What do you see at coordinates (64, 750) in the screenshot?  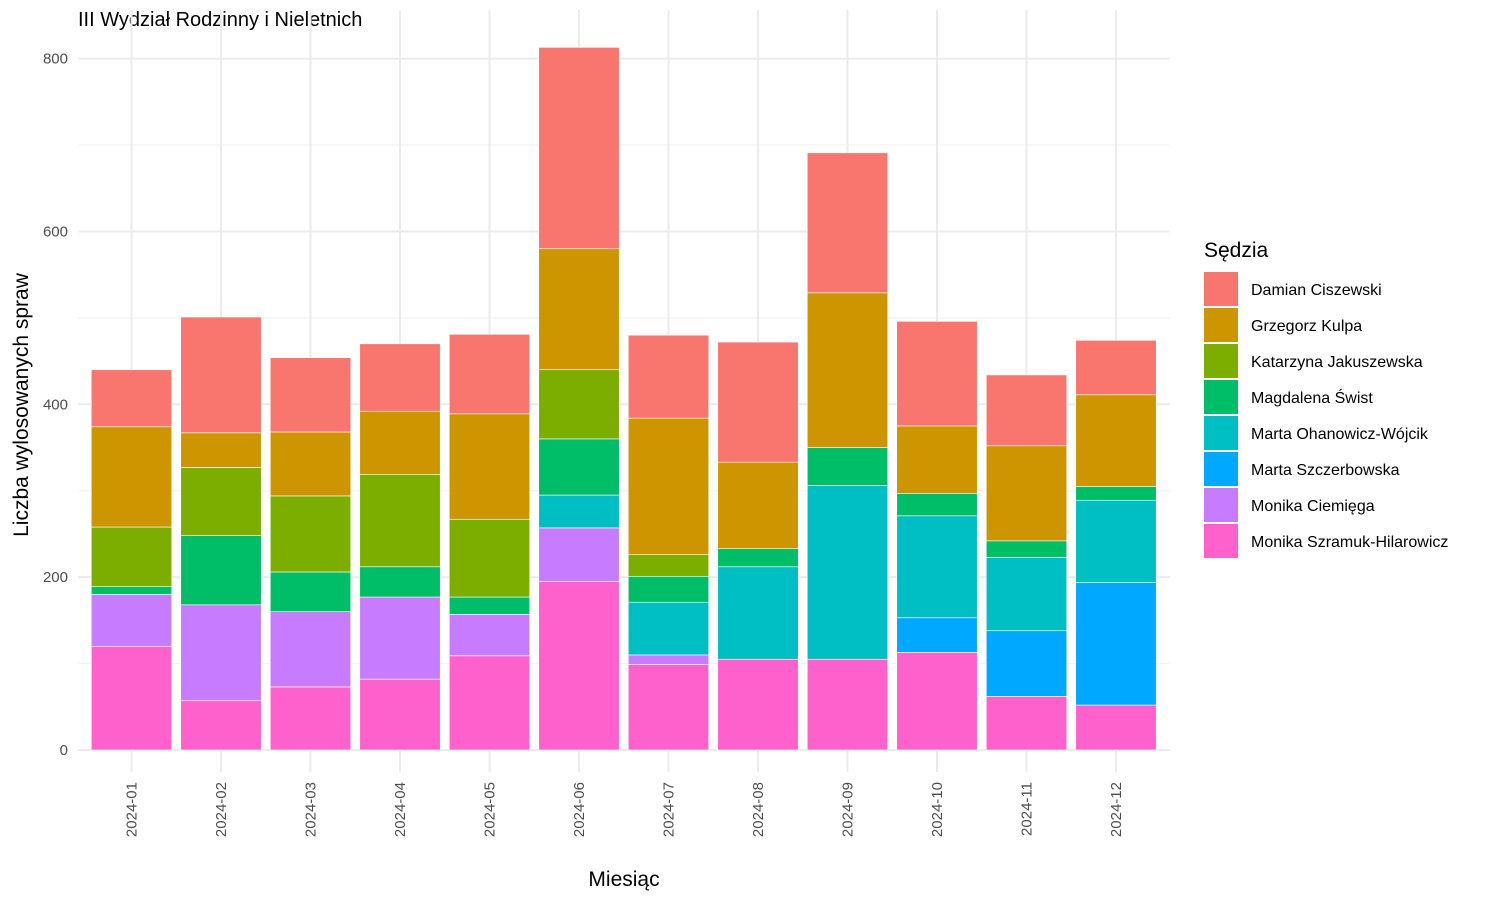 I see `y-tick-label: 0` at bounding box center [64, 750].